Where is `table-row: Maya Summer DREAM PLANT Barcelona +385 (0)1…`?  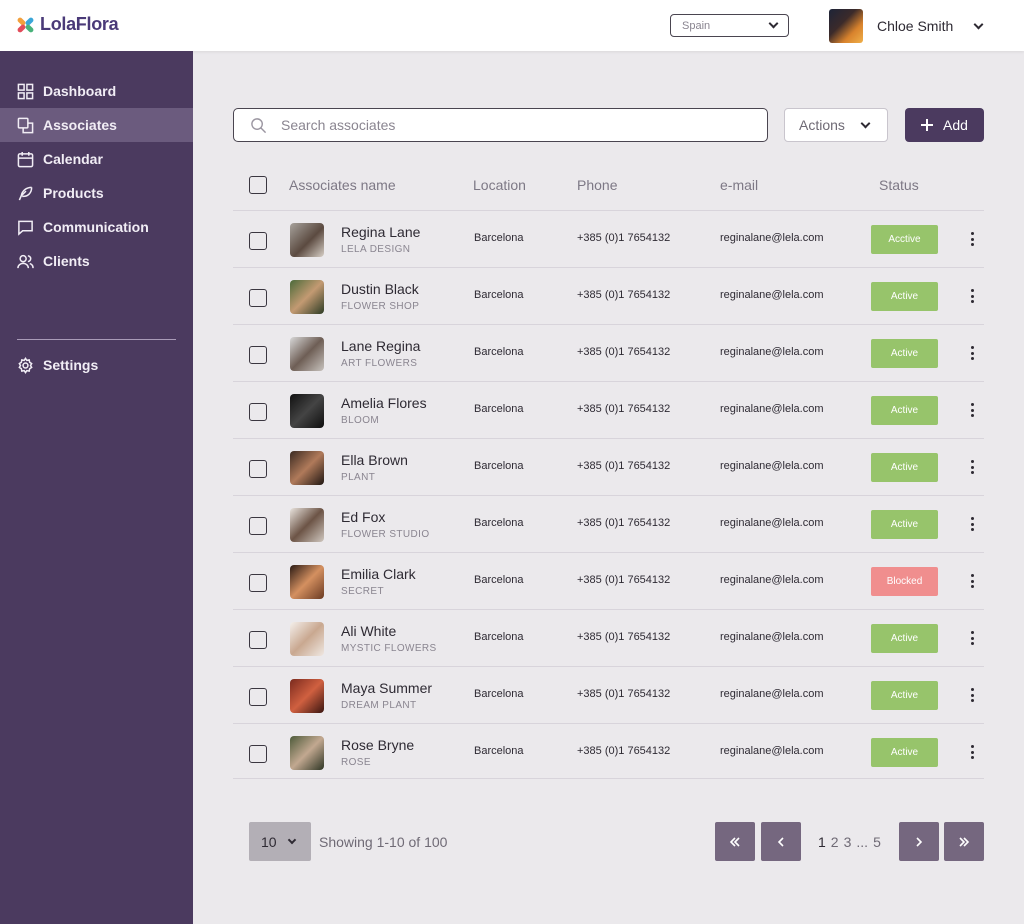 table-row: Maya Summer DREAM PLANT Barcelona +385 (0)1… is located at coordinates (608, 694).